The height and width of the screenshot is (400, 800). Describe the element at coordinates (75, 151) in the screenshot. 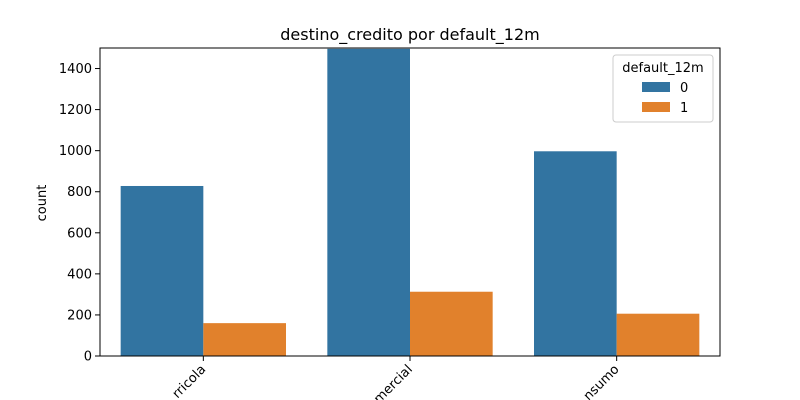

I see `y-tick-label: 1000` at that location.